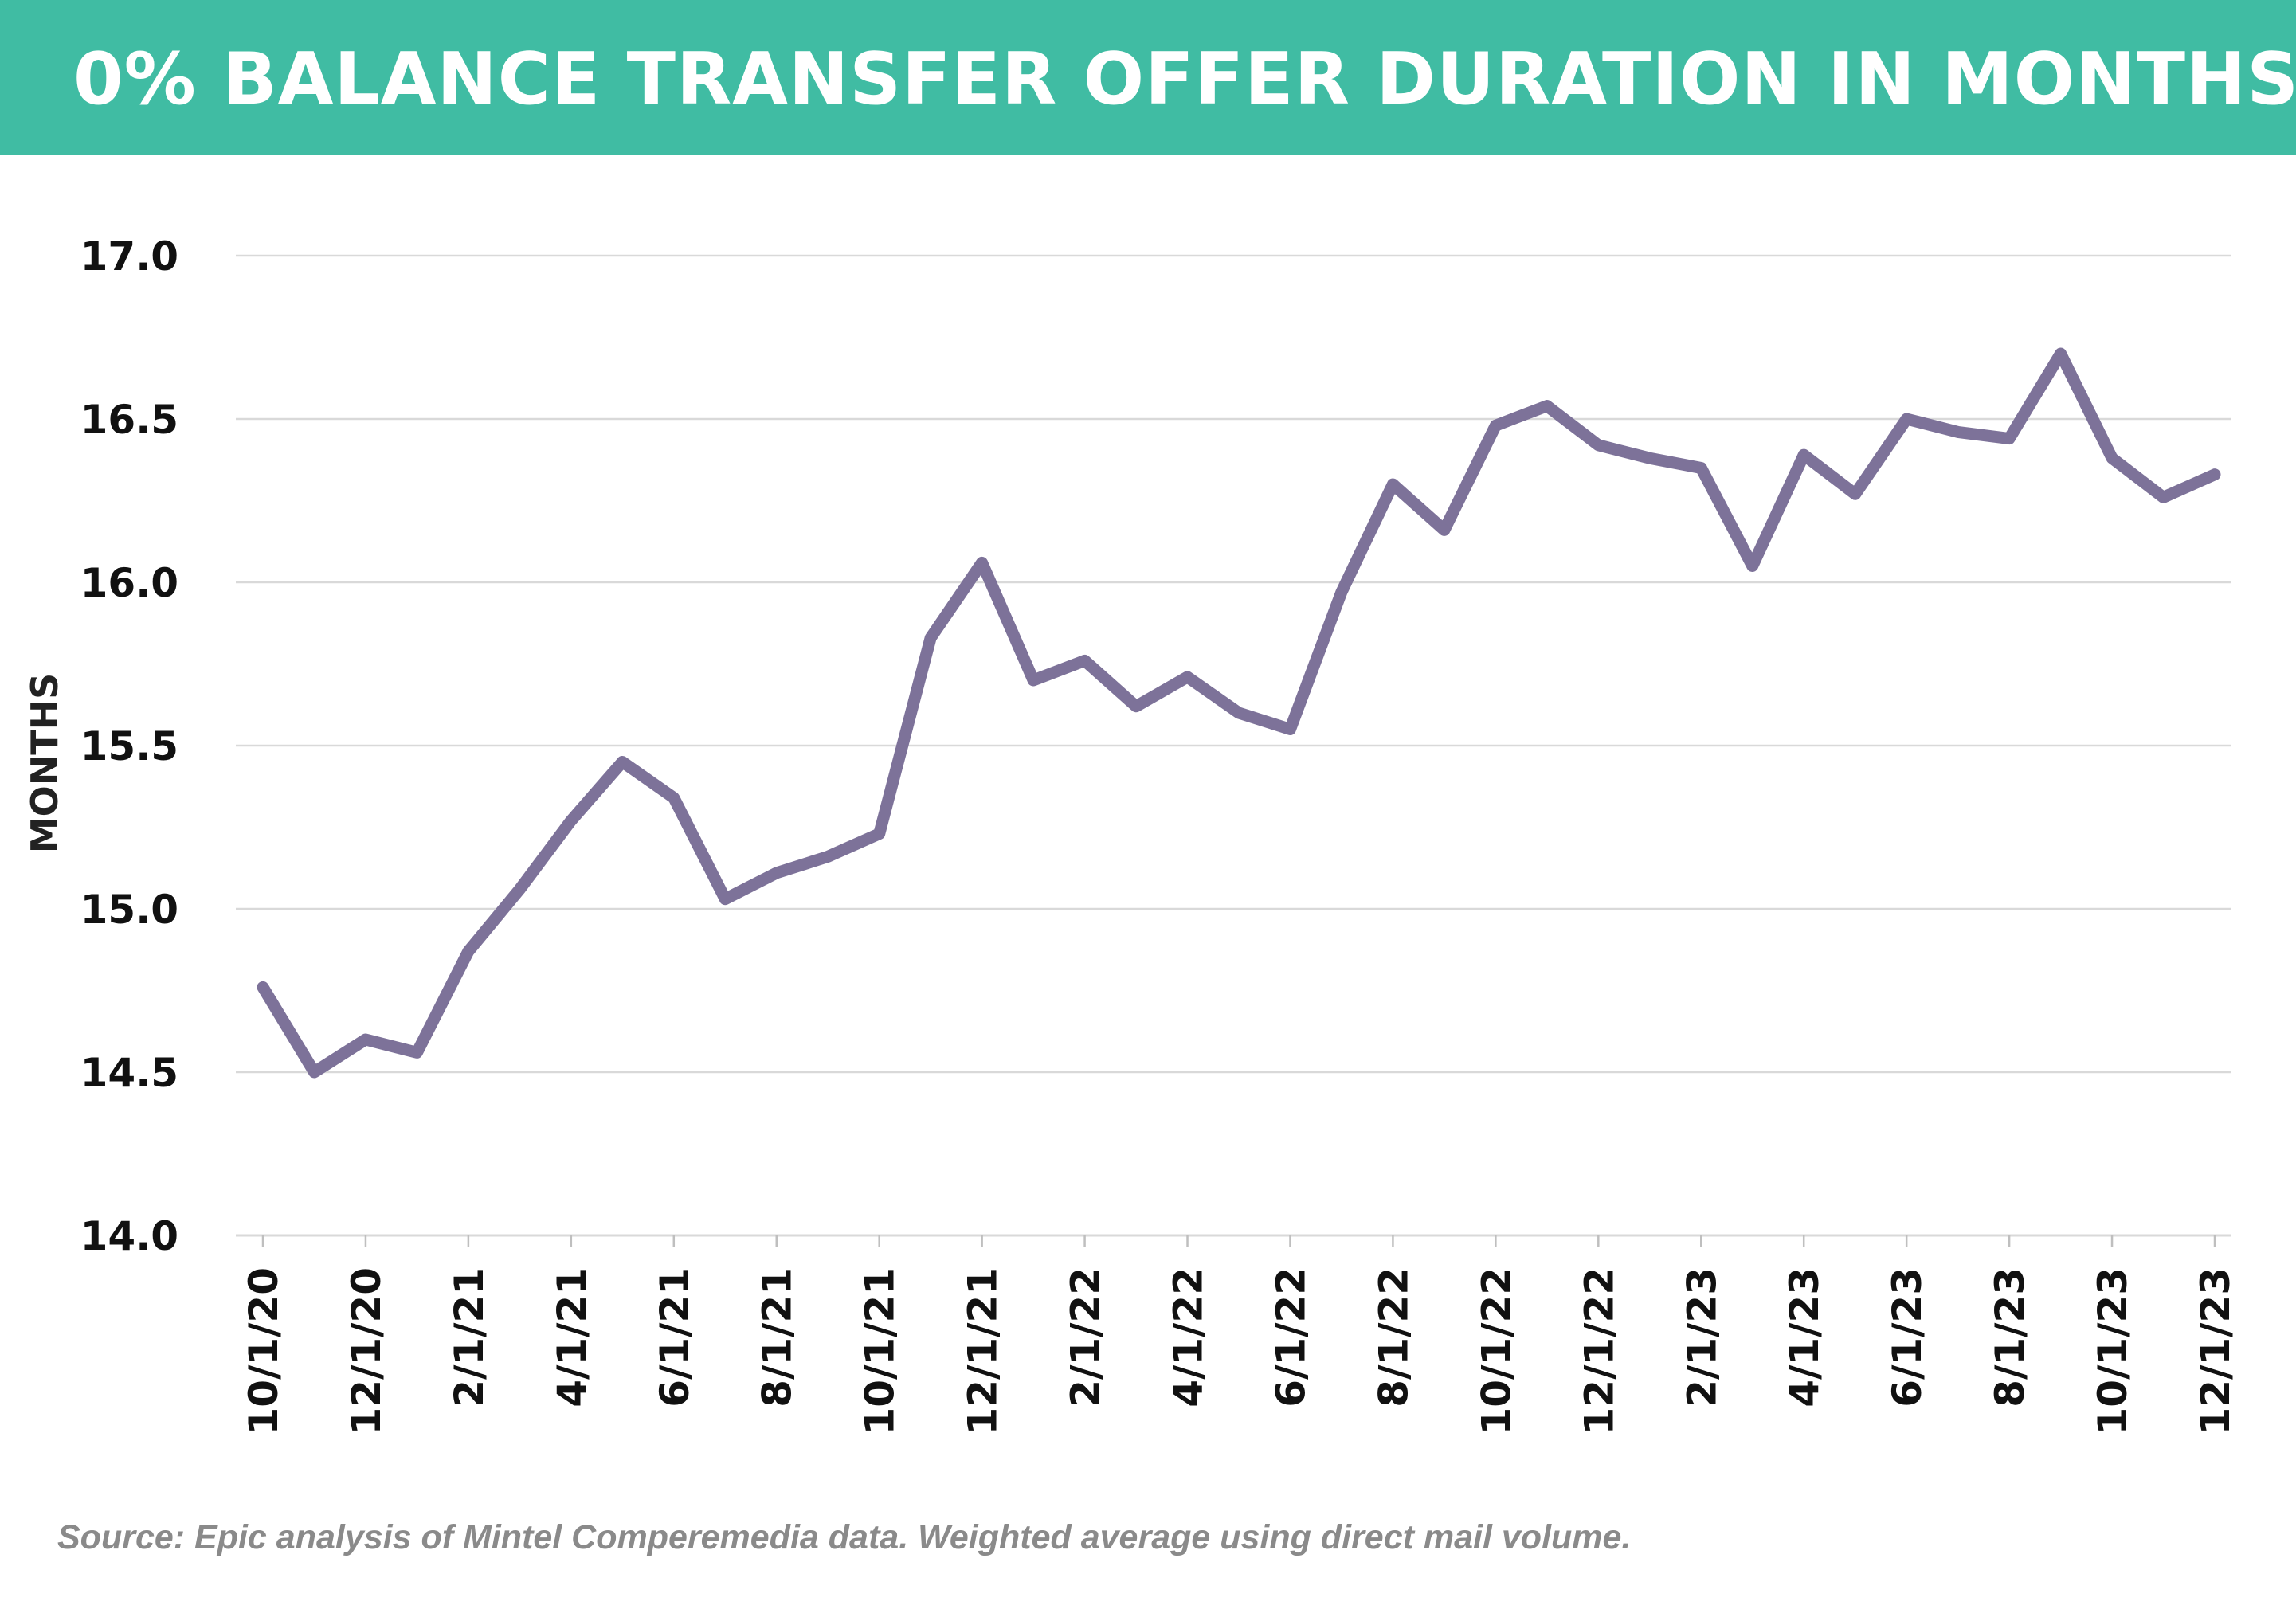 The width and height of the screenshot is (2296, 1617). I want to click on x-tick-label: 10/1/20, so click(264, 1351).